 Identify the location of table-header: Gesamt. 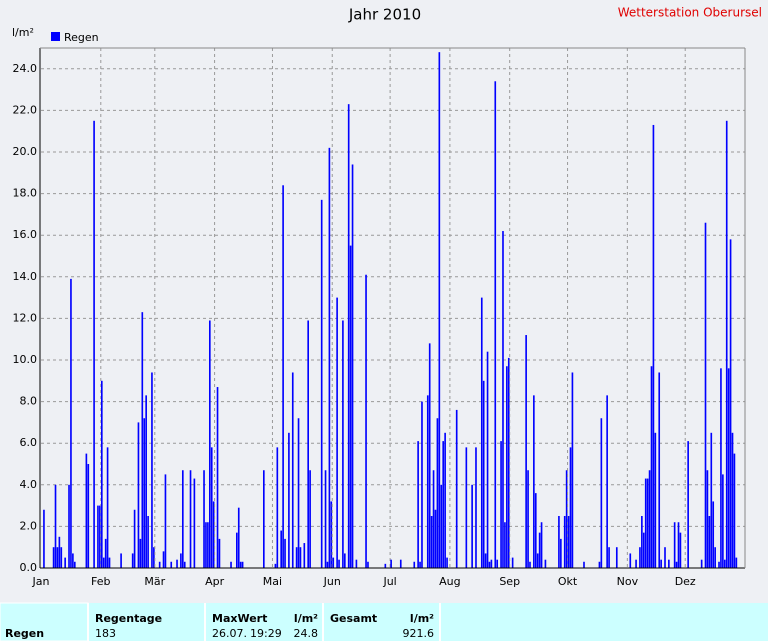
(353, 618).